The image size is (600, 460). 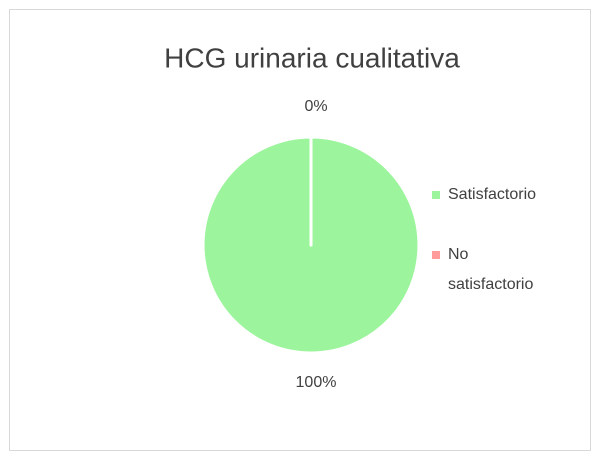 I want to click on legend: Satisfactorio No satisfactorio, so click(x=488, y=255).